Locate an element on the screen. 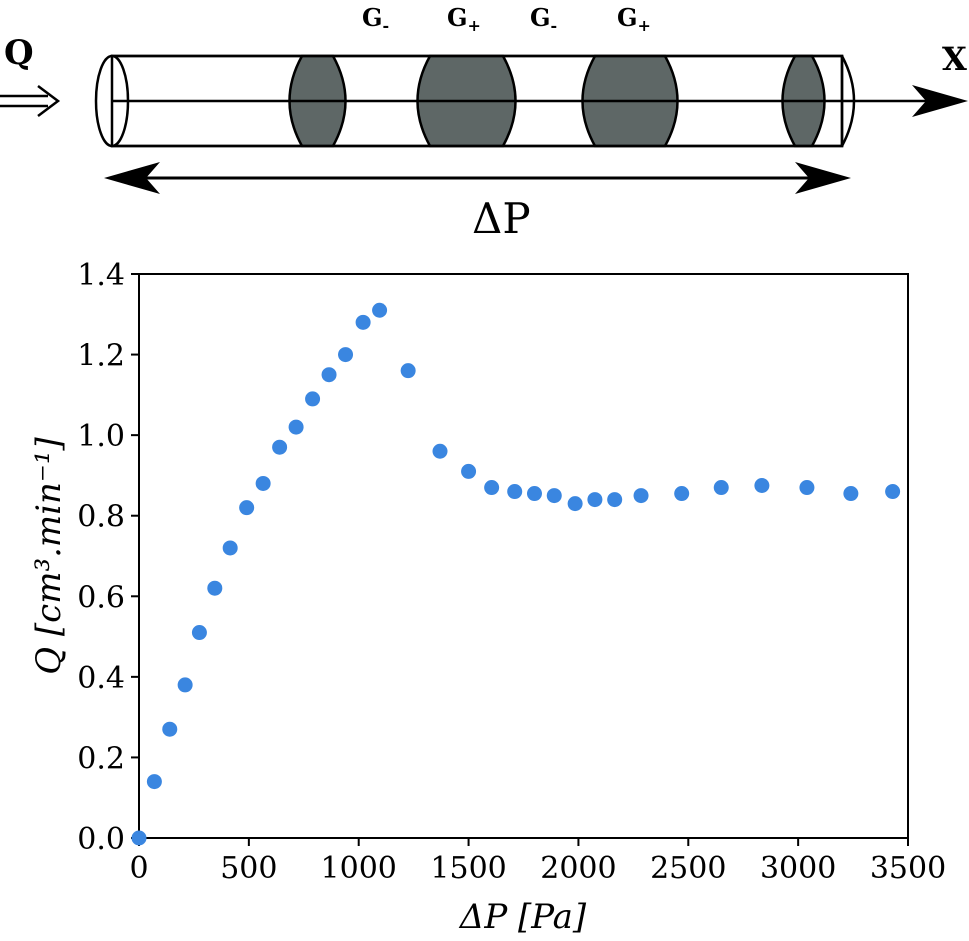 The image size is (969, 941). x-tick-label: 3000 is located at coordinates (798, 868).